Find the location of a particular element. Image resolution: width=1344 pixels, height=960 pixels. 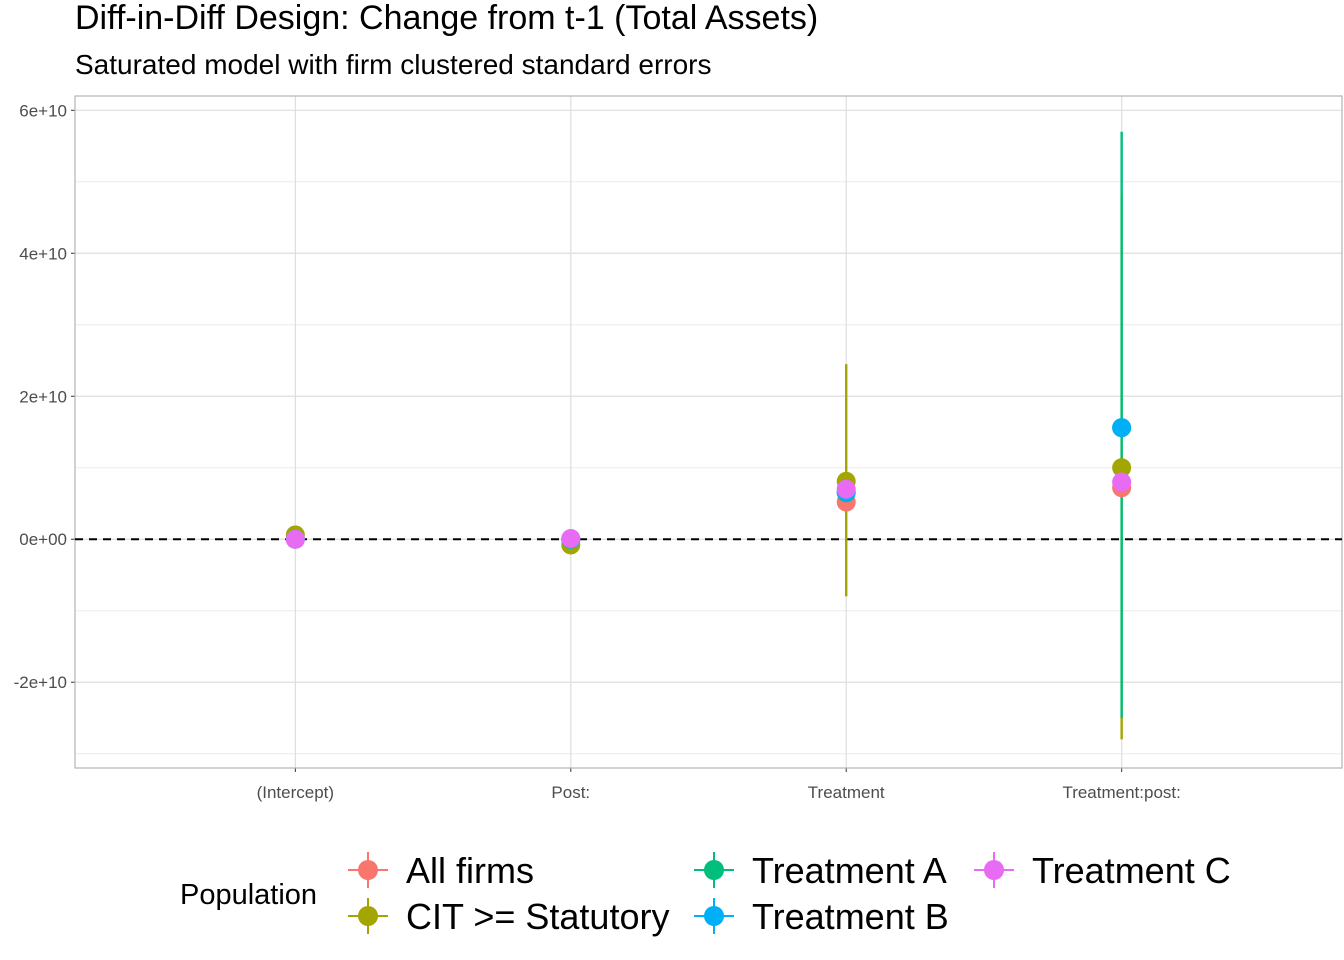

legend-title: Population is located at coordinates (248, 895).